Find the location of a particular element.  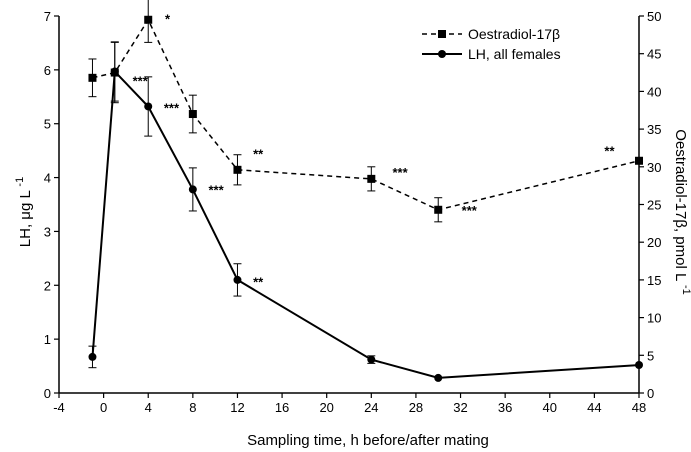

legend-marker-lh is located at coordinates (442, 54).